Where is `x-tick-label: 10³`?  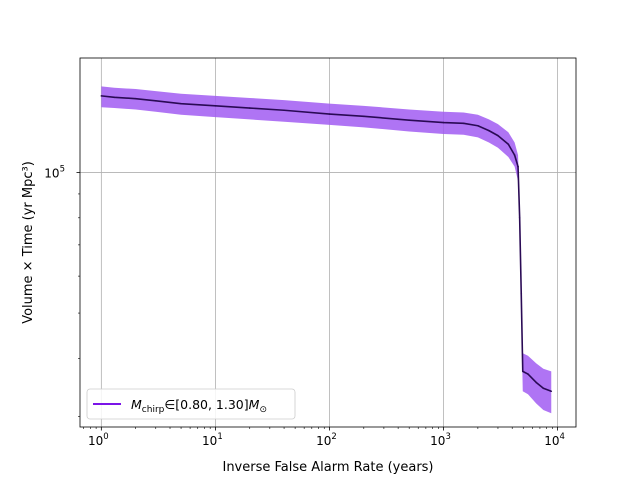
x-tick-label: 10³ is located at coordinates (440, 440).